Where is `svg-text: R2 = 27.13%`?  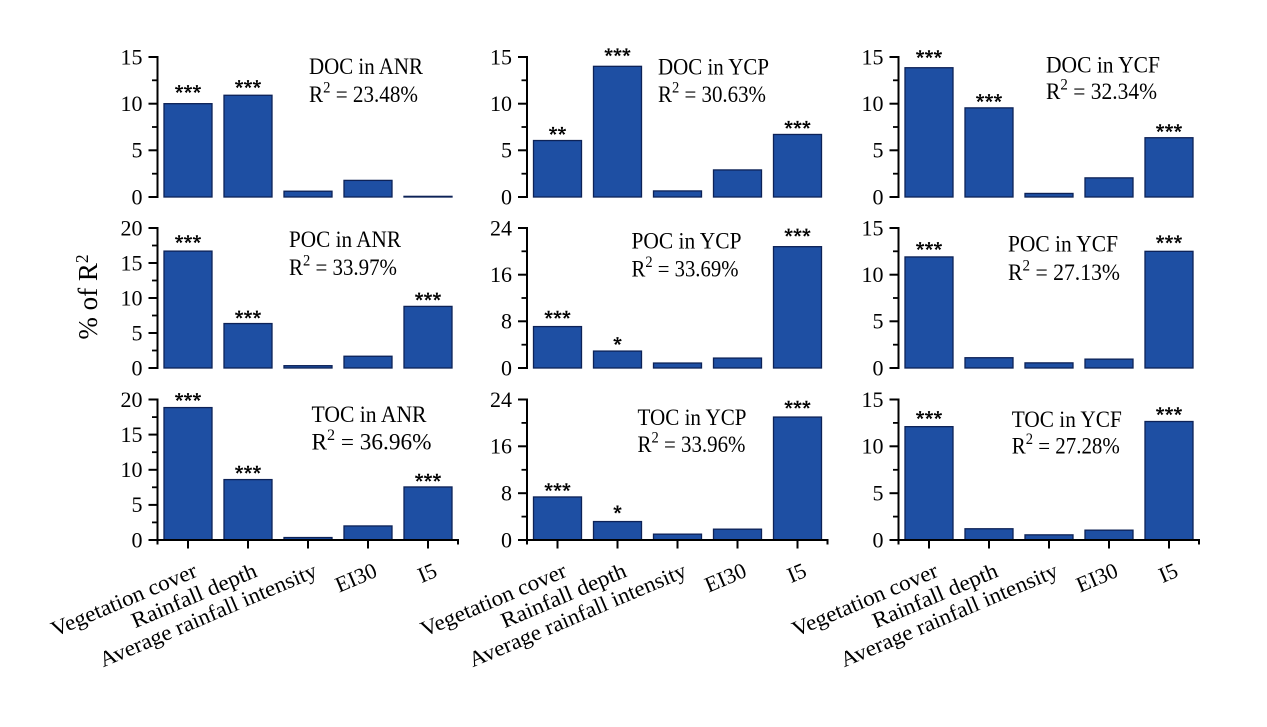
svg-text: R2 = 27.13% is located at coordinates (1064, 272).